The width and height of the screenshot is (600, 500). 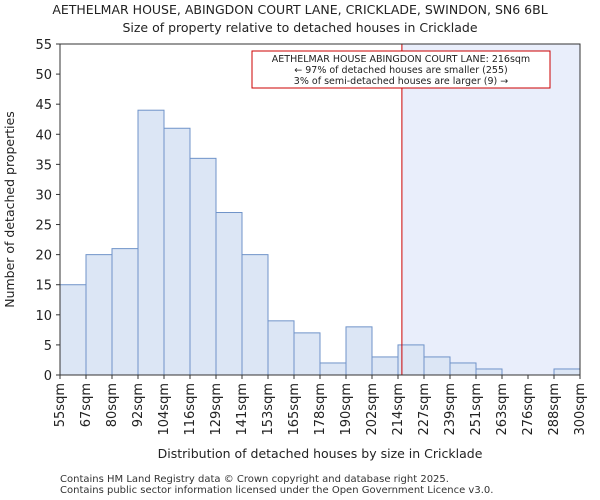 I want to click on x-tick-label: 67sqm, so click(x=86, y=405).